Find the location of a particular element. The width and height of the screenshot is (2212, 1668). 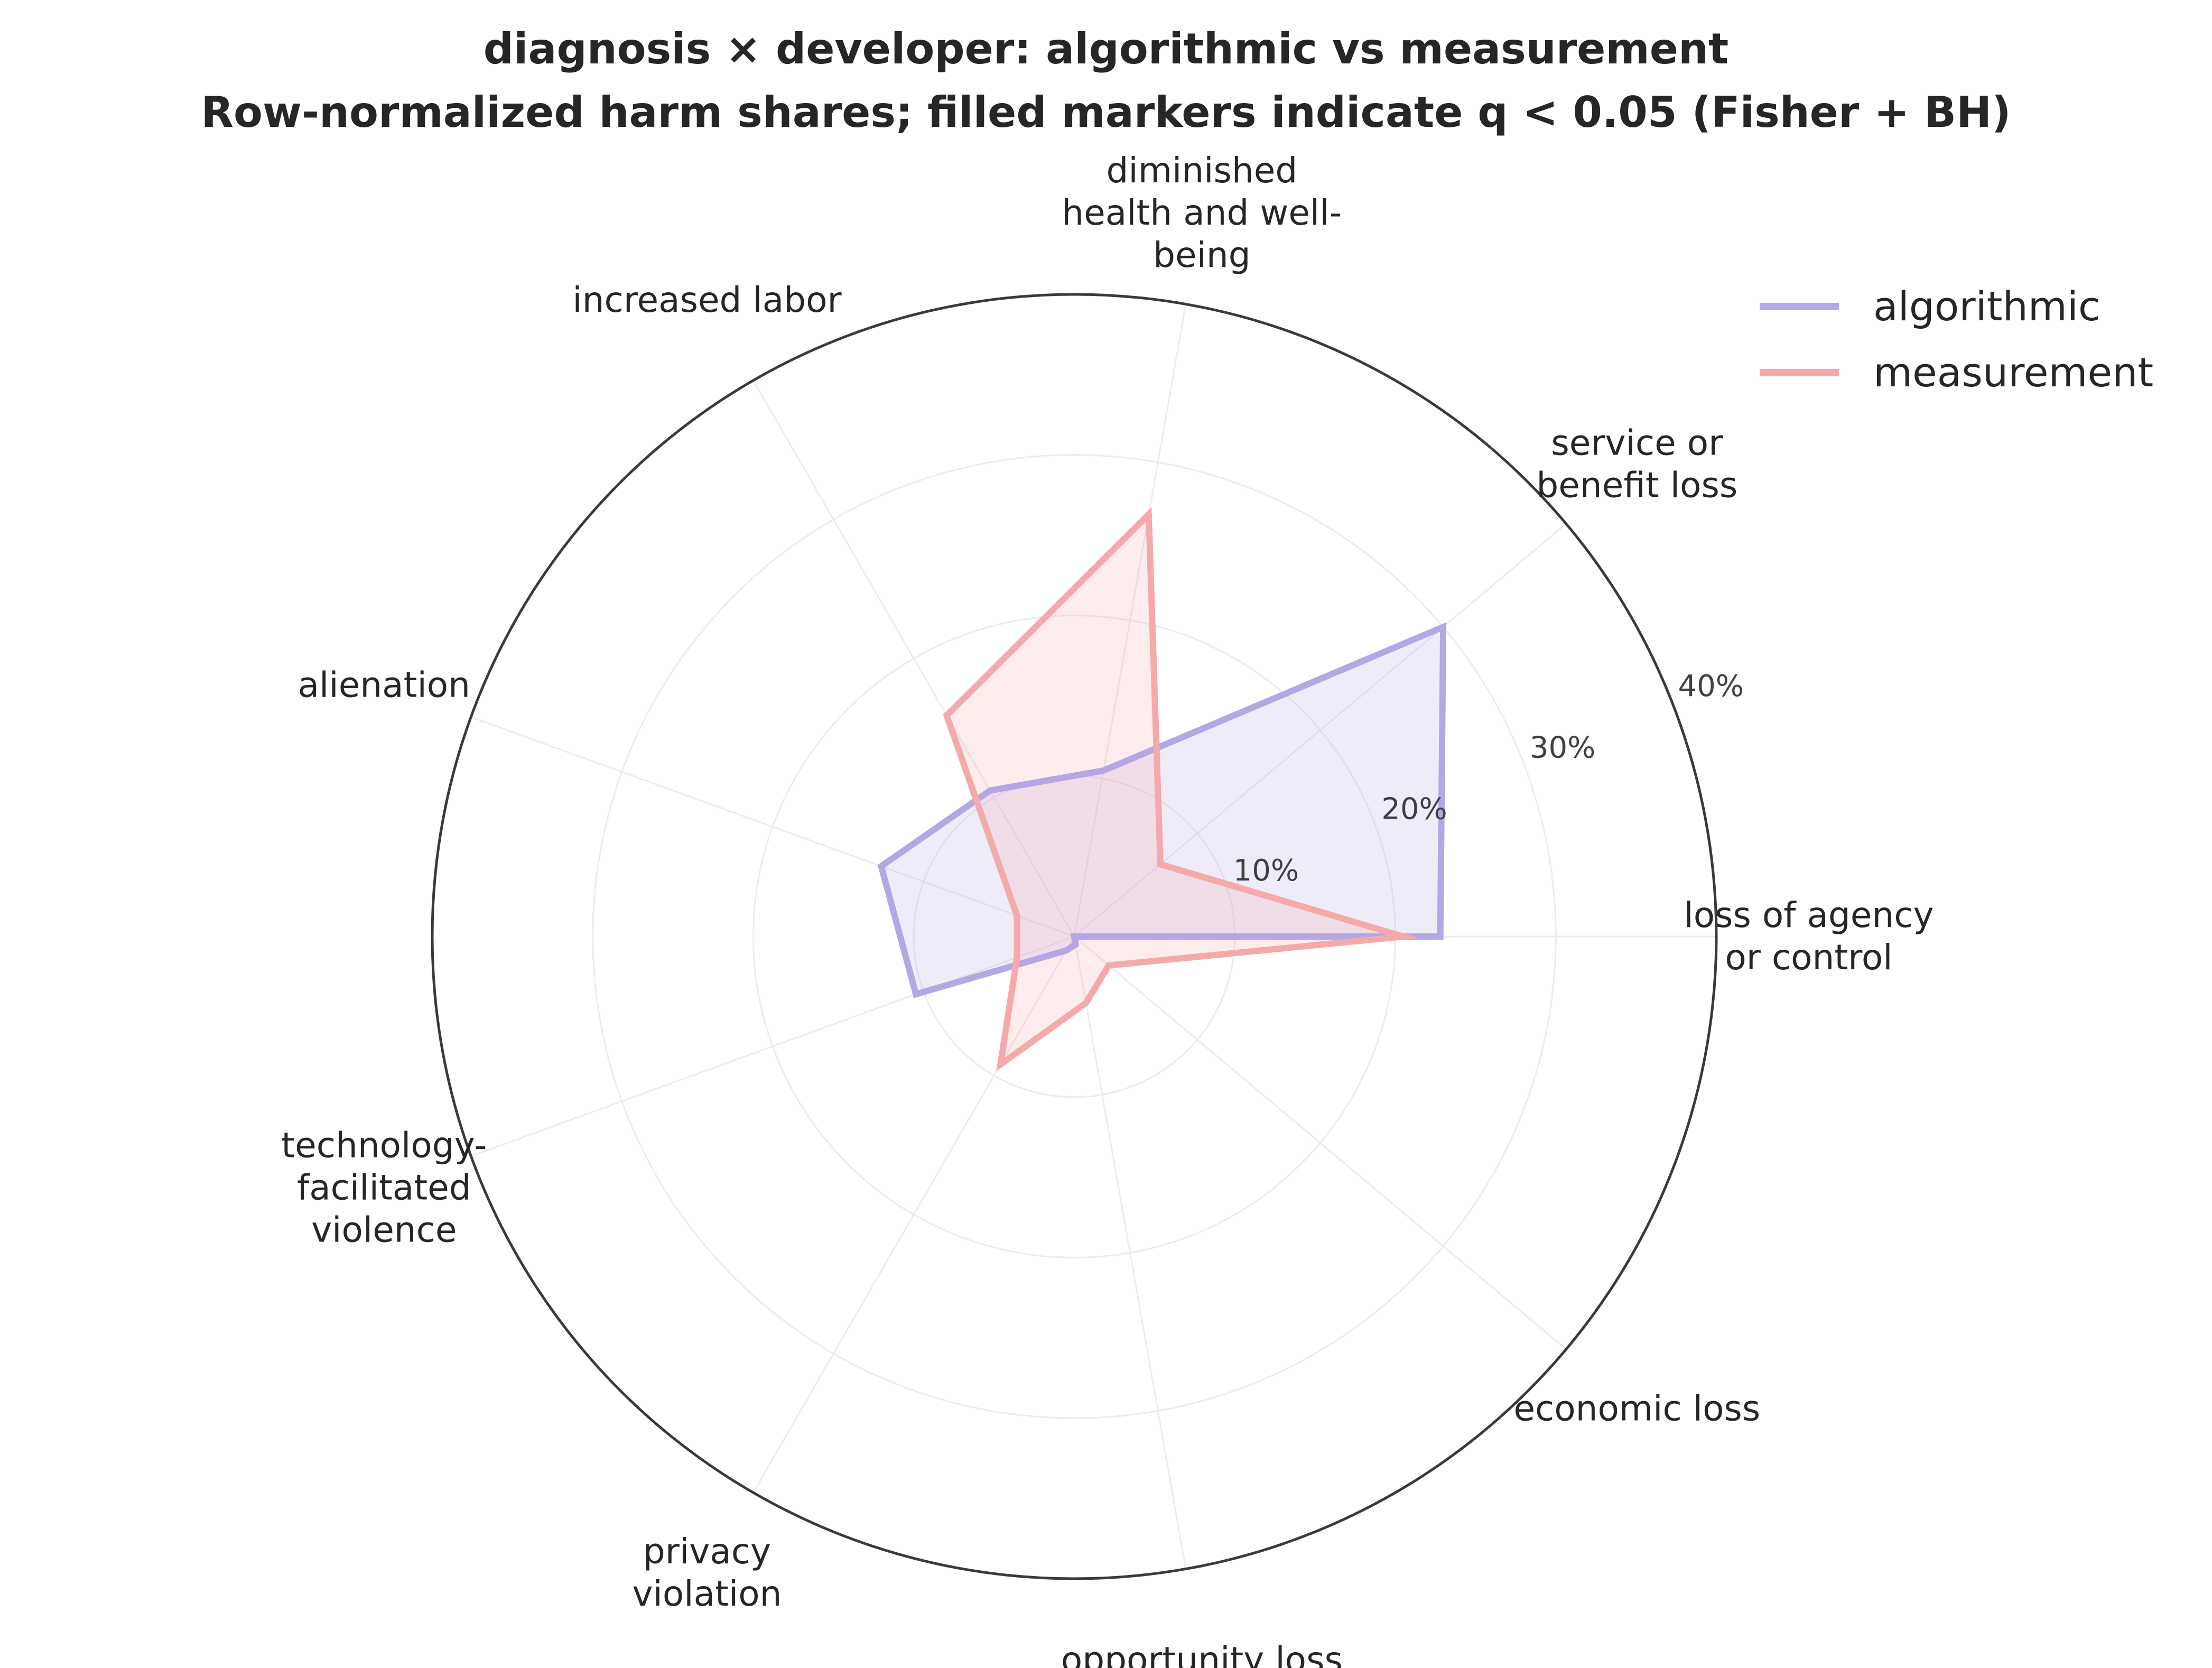

category-label-line: economic loss is located at coordinates (1636, 1408).